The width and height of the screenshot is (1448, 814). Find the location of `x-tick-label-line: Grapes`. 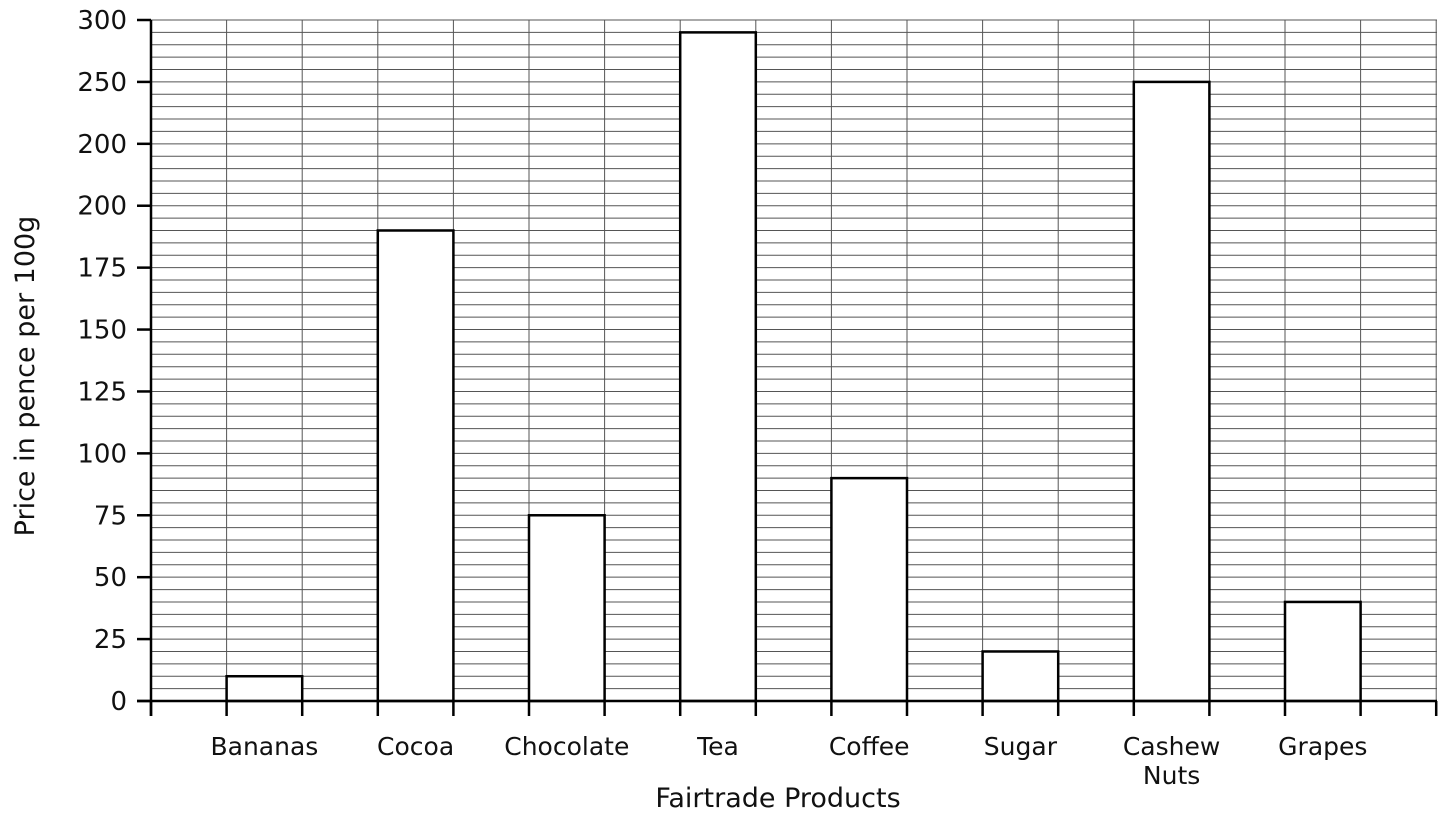

x-tick-label-line: Grapes is located at coordinates (1322, 746).